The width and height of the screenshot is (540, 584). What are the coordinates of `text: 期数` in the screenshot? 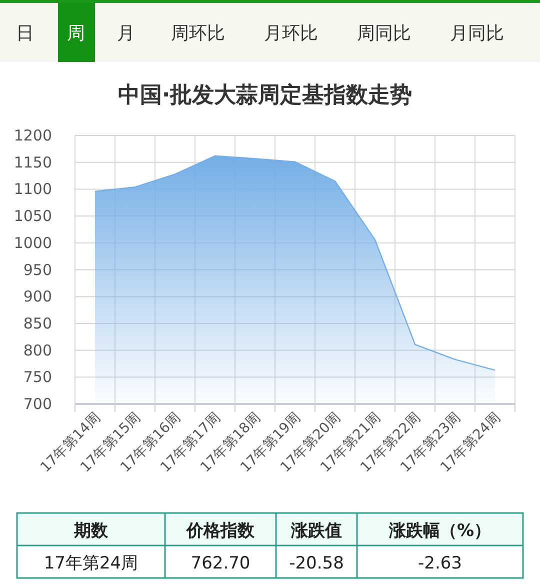 It's located at (91, 531).